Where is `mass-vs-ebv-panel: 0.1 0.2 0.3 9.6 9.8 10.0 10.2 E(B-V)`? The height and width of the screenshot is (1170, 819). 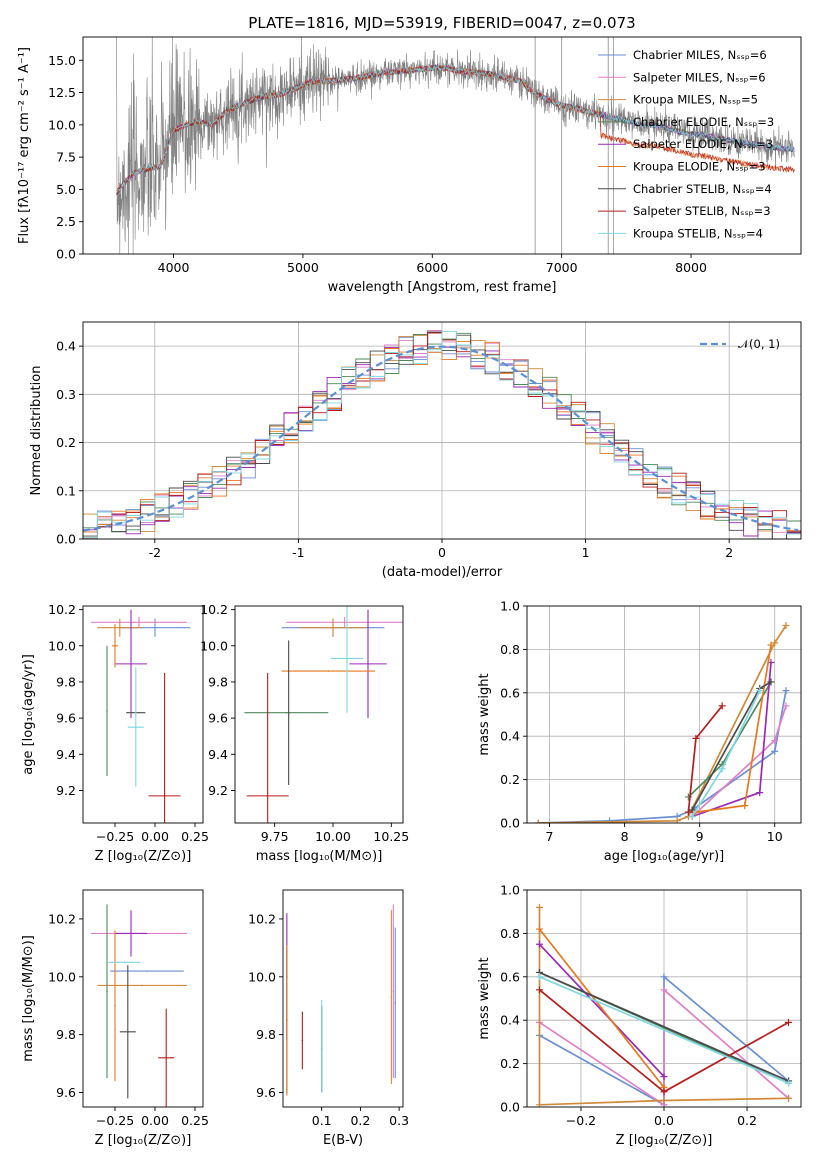 mass-vs-ebv-panel: 0.1 0.2 0.3 9.6 9.8 10.0 10.2 E(B-V) is located at coordinates (328, 1018).